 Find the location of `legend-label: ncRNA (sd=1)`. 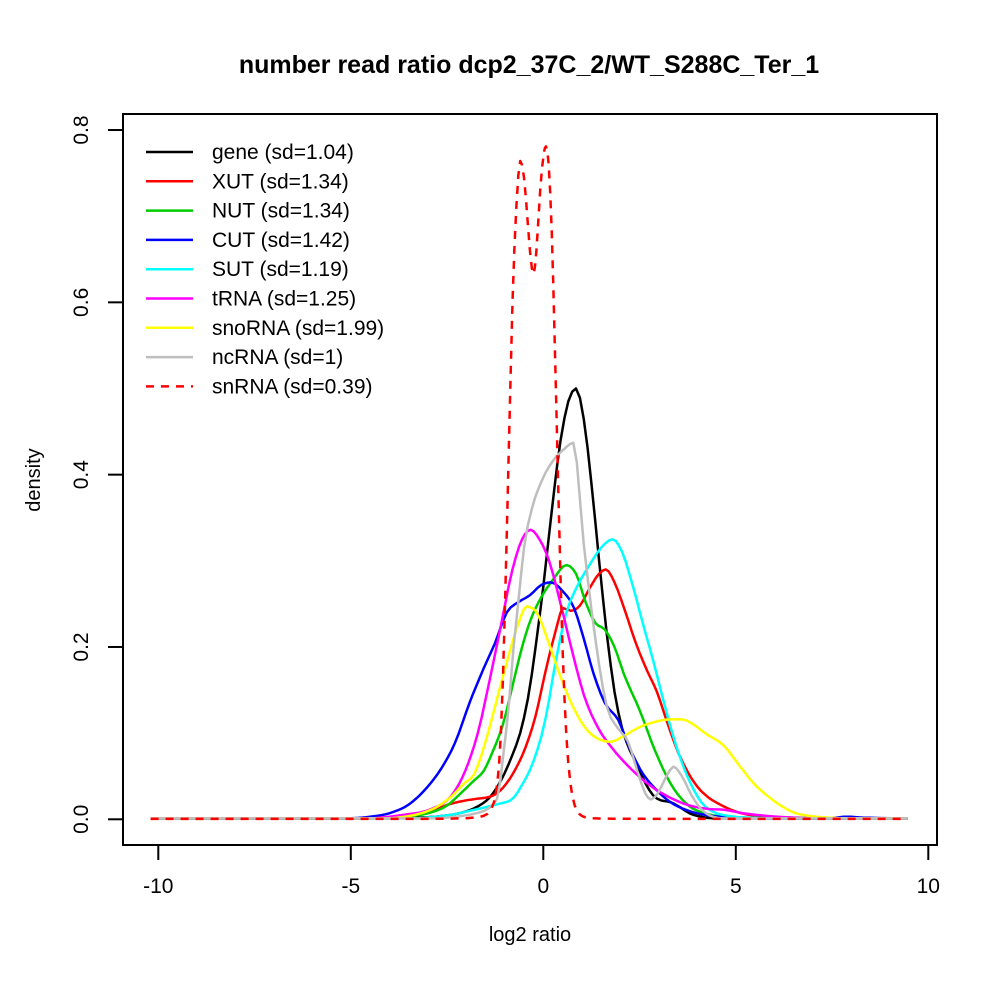

legend-label: ncRNA (sd=1) is located at coordinates (277, 357).